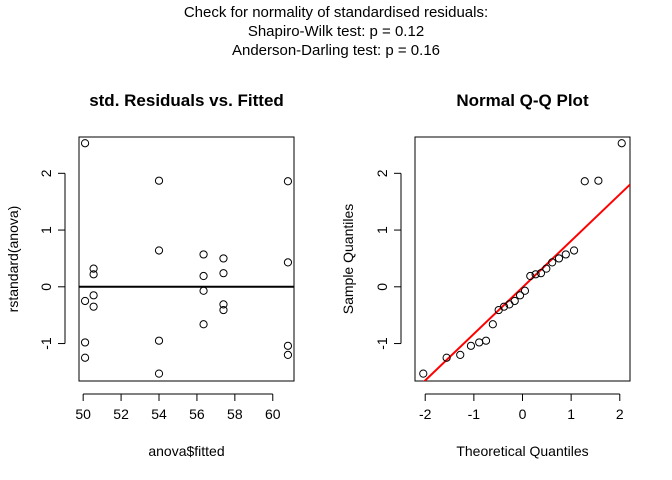 The height and width of the screenshot is (480, 672). I want to click on suptitle-line-2: Shapiro-Wilk test: p = 0.12, so click(336, 31).